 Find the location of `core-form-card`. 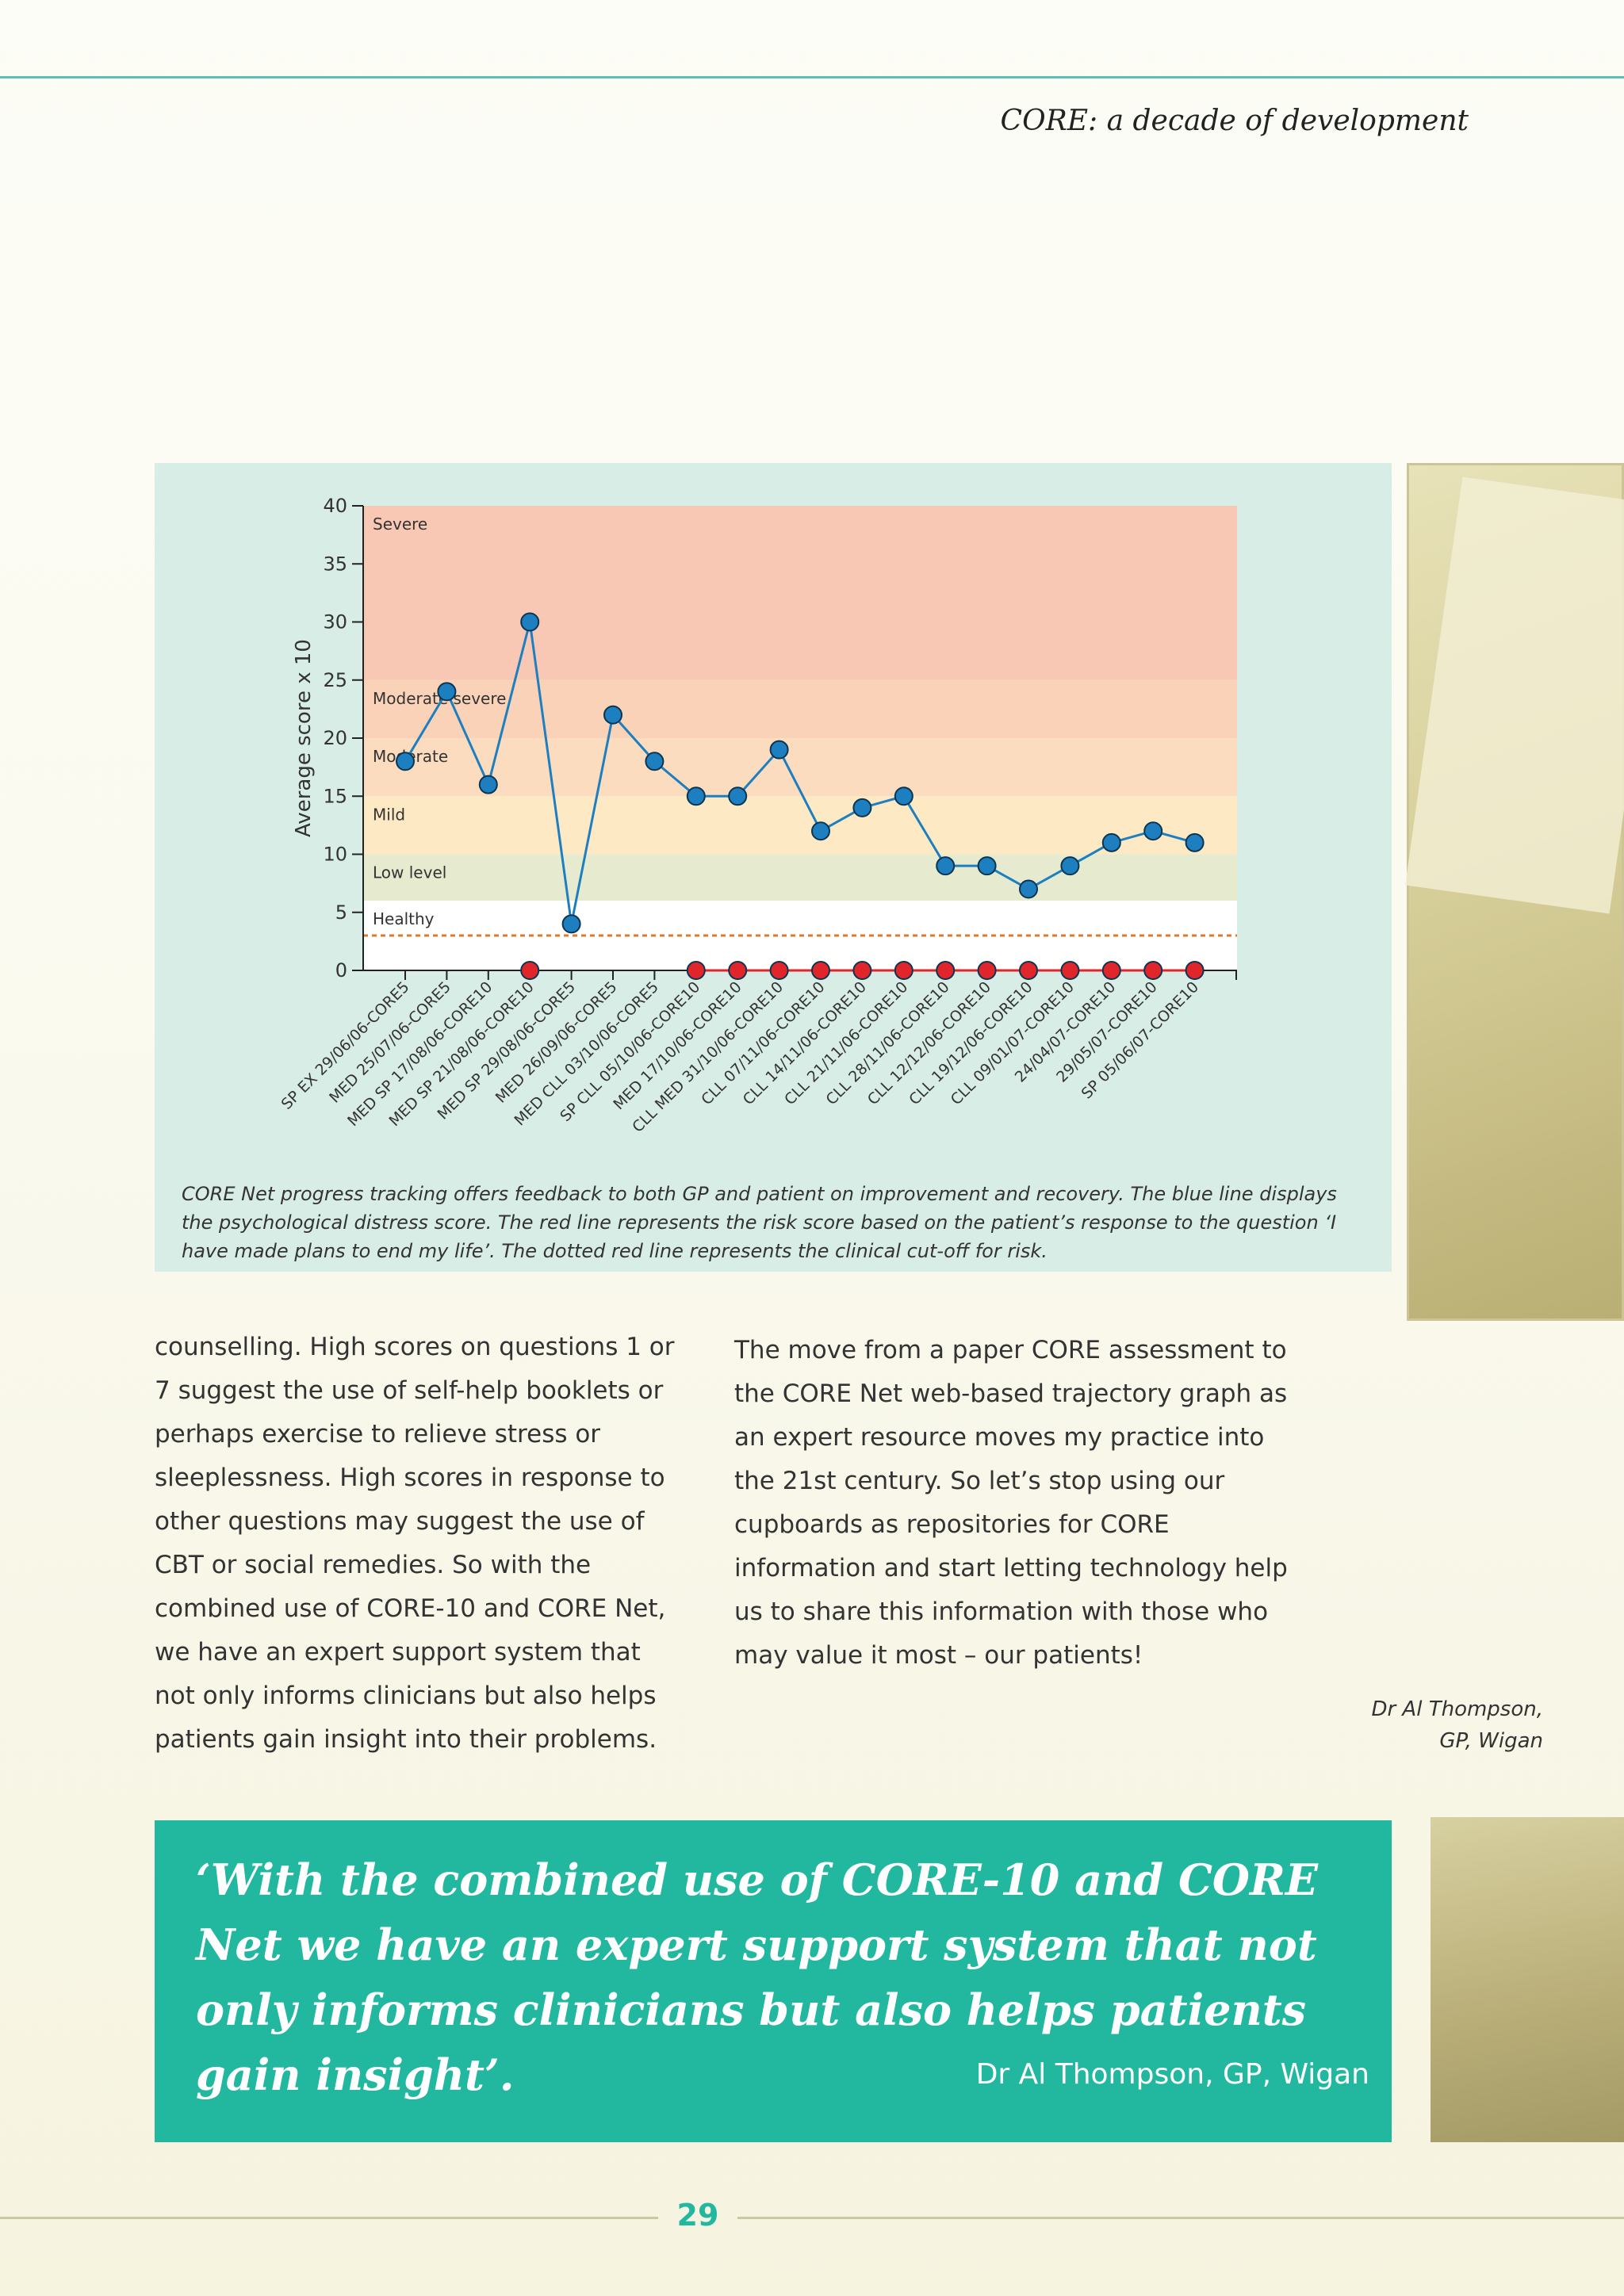

core-form-card is located at coordinates (1514, 695).